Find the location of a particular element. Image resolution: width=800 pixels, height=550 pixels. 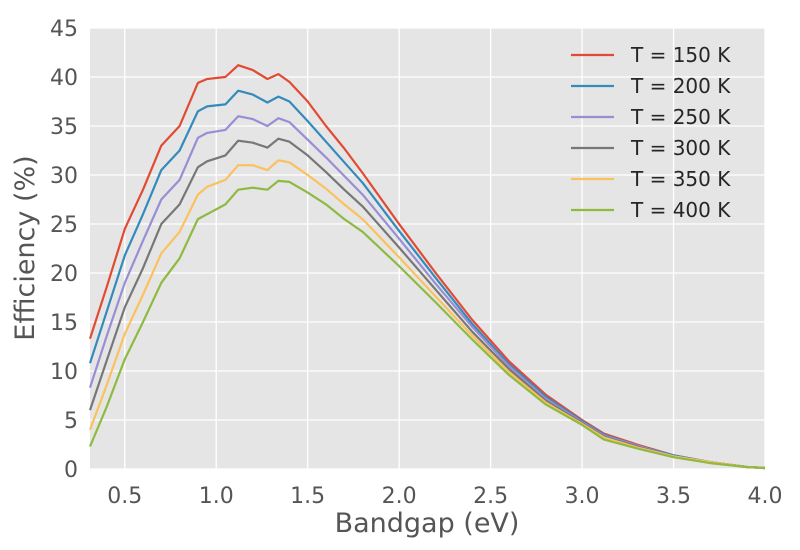

legend-label: T = 400 K is located at coordinates (680, 210).